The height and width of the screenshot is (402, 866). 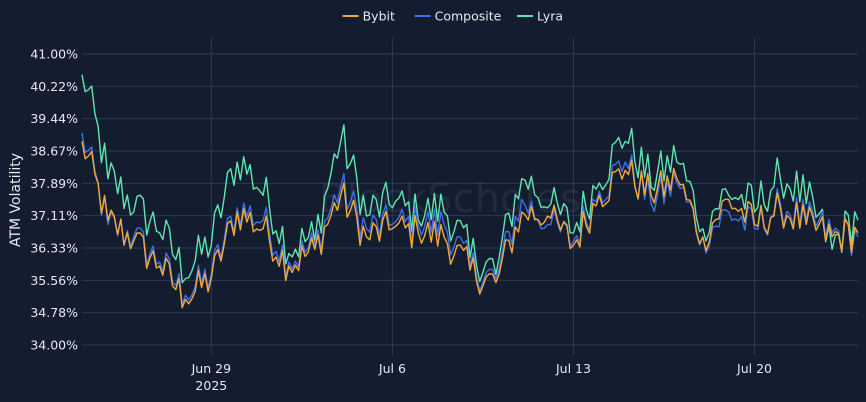 I want to click on y-tick-label: 35.56%, so click(x=54, y=280).